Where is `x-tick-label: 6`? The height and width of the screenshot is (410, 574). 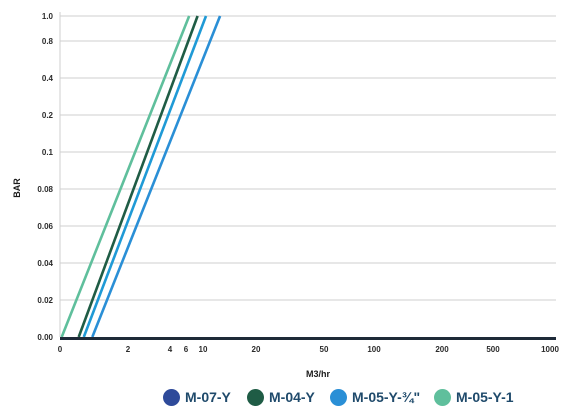
x-tick-label: 6 is located at coordinates (186, 349).